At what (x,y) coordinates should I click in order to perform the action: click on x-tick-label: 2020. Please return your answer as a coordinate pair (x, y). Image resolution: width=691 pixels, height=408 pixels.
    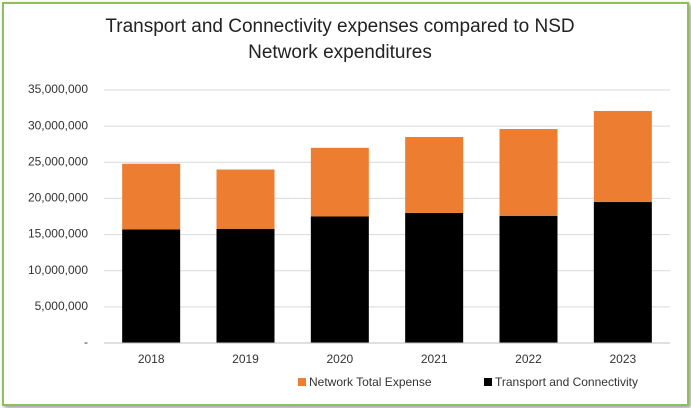
    Looking at the image, I should click on (339, 359).